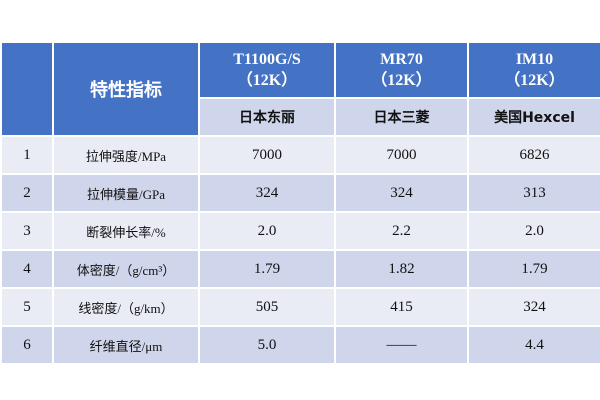 This screenshot has height=400, width=600. I want to click on table-row: 2 拉伸模量/GPa 324 324 313, so click(300, 193).